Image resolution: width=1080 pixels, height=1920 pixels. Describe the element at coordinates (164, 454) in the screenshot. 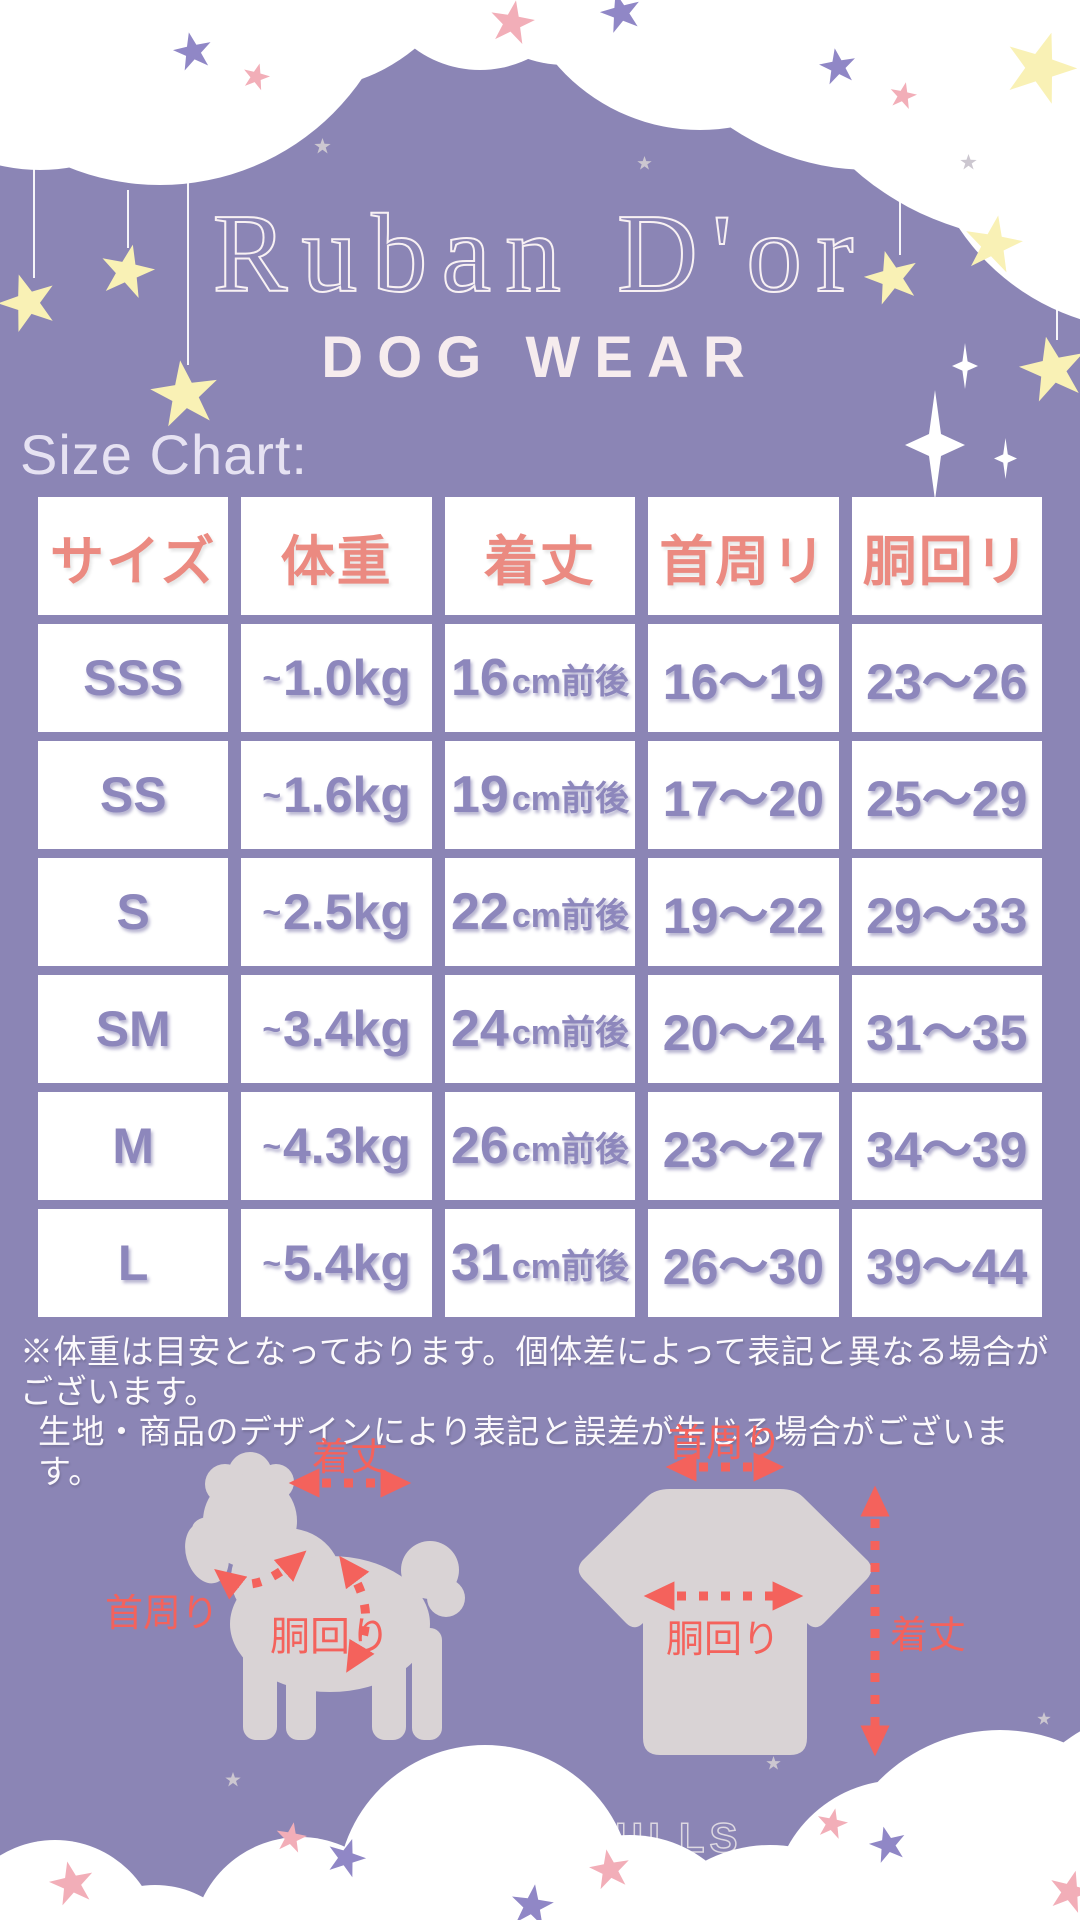

I see `size-chart-heading: Size Chart:` at that location.